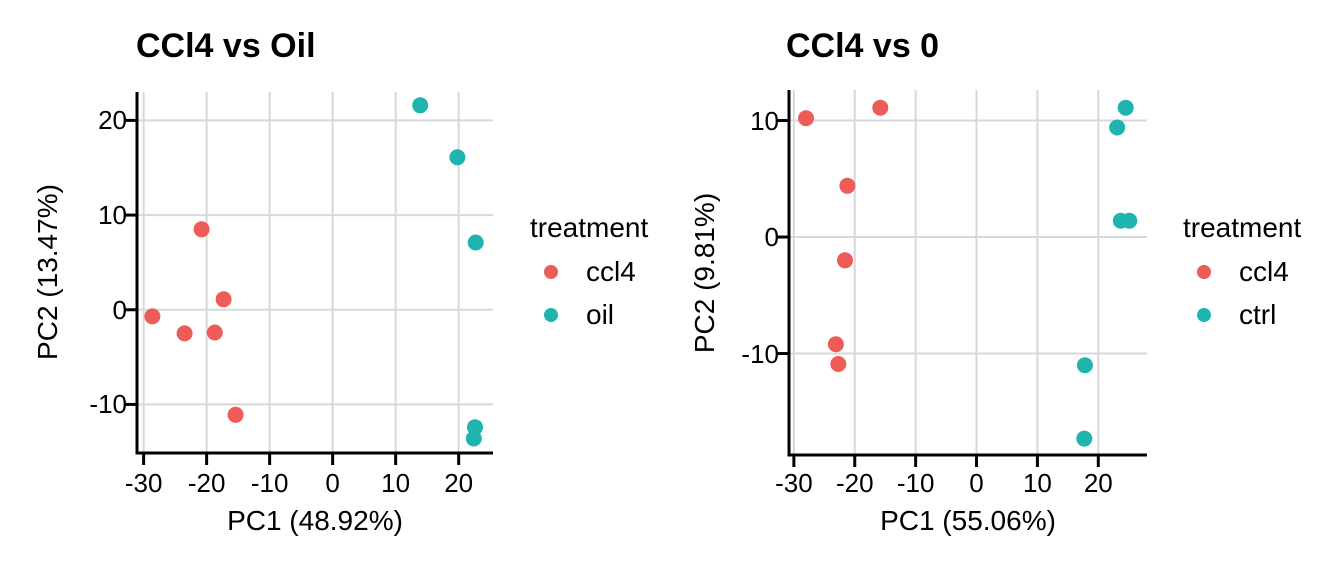 This screenshot has height=576, width=1344. What do you see at coordinates (315, 520) in the screenshot?
I see `x-axis-title: PC1 (48.92%)` at bounding box center [315, 520].